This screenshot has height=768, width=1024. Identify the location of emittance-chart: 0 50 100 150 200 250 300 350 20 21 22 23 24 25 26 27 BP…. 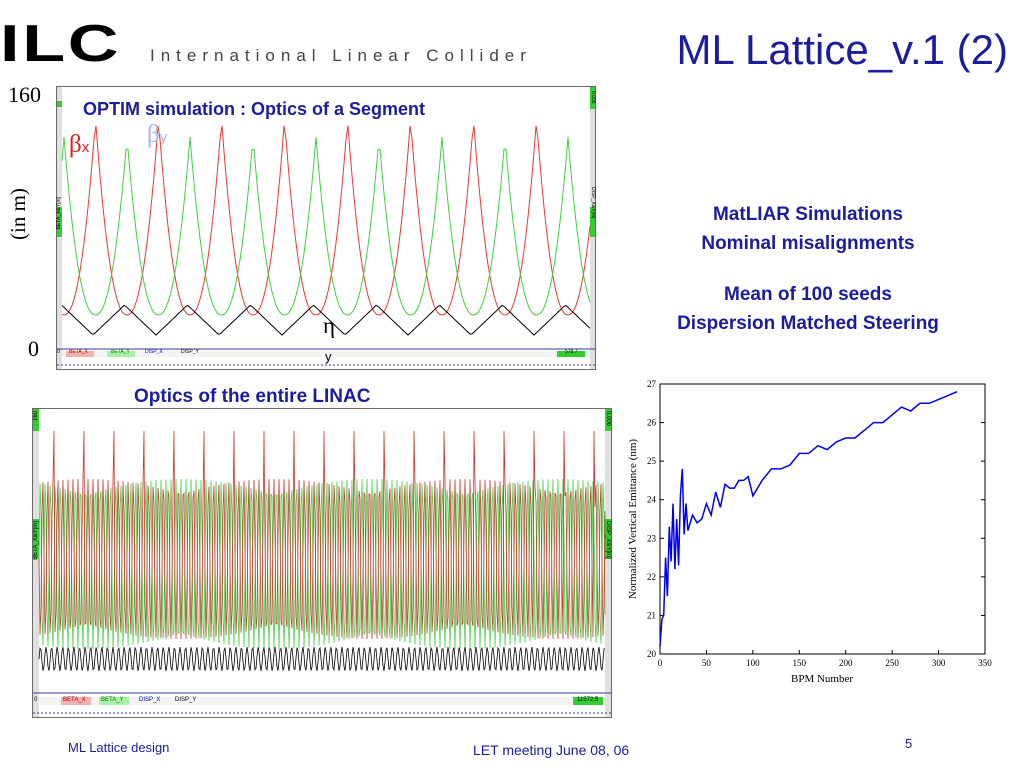
(809, 532).